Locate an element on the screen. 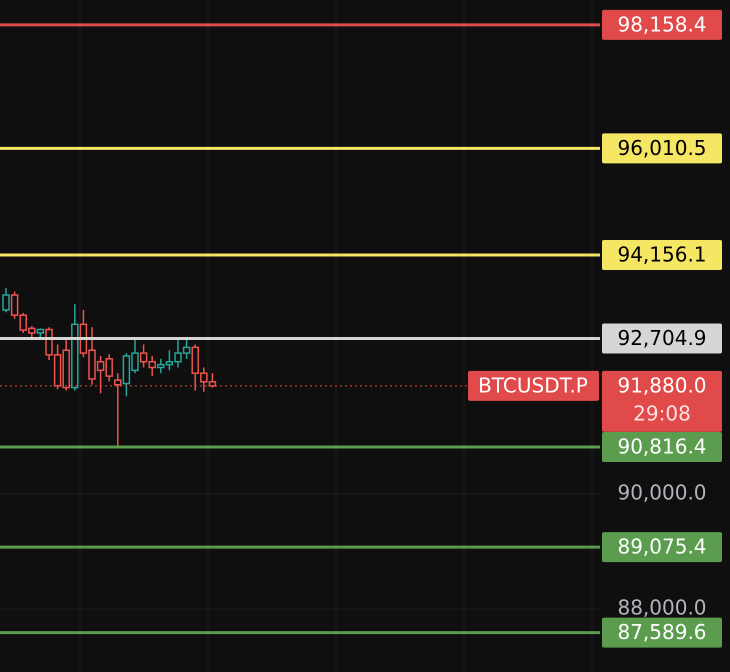  y-tick-label: 88,000.0 is located at coordinates (661, 607).